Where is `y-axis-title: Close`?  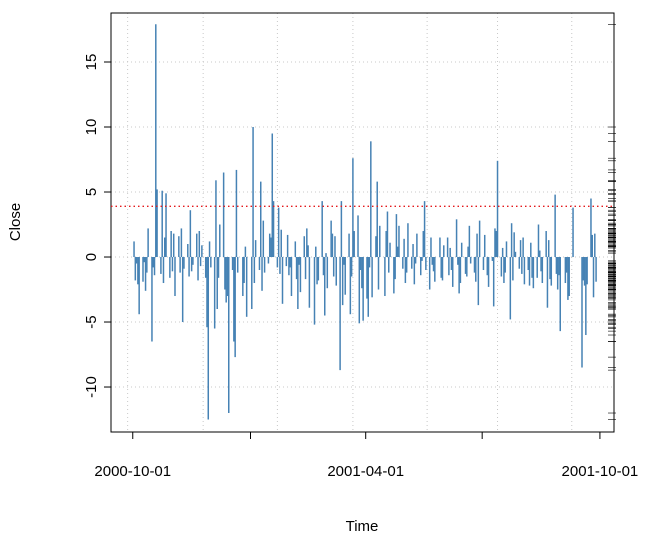
y-axis-title: Close is located at coordinates (15, 222).